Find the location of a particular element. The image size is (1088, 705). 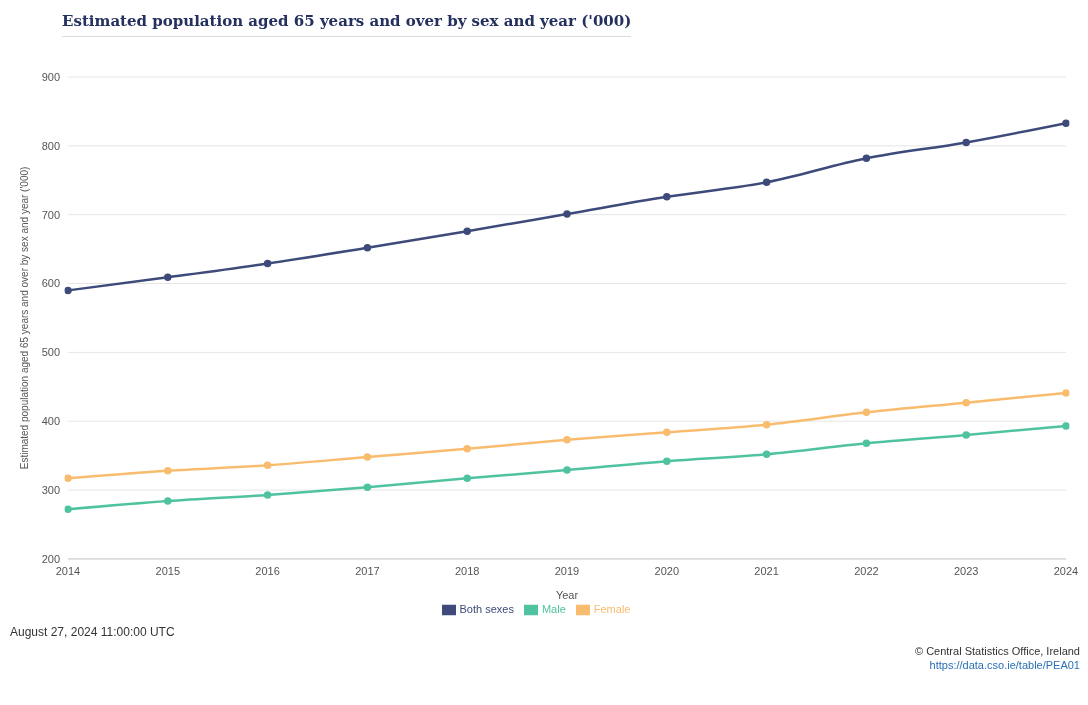

text: © Central Statistics Office, Ireland is located at coordinates (996, 651).